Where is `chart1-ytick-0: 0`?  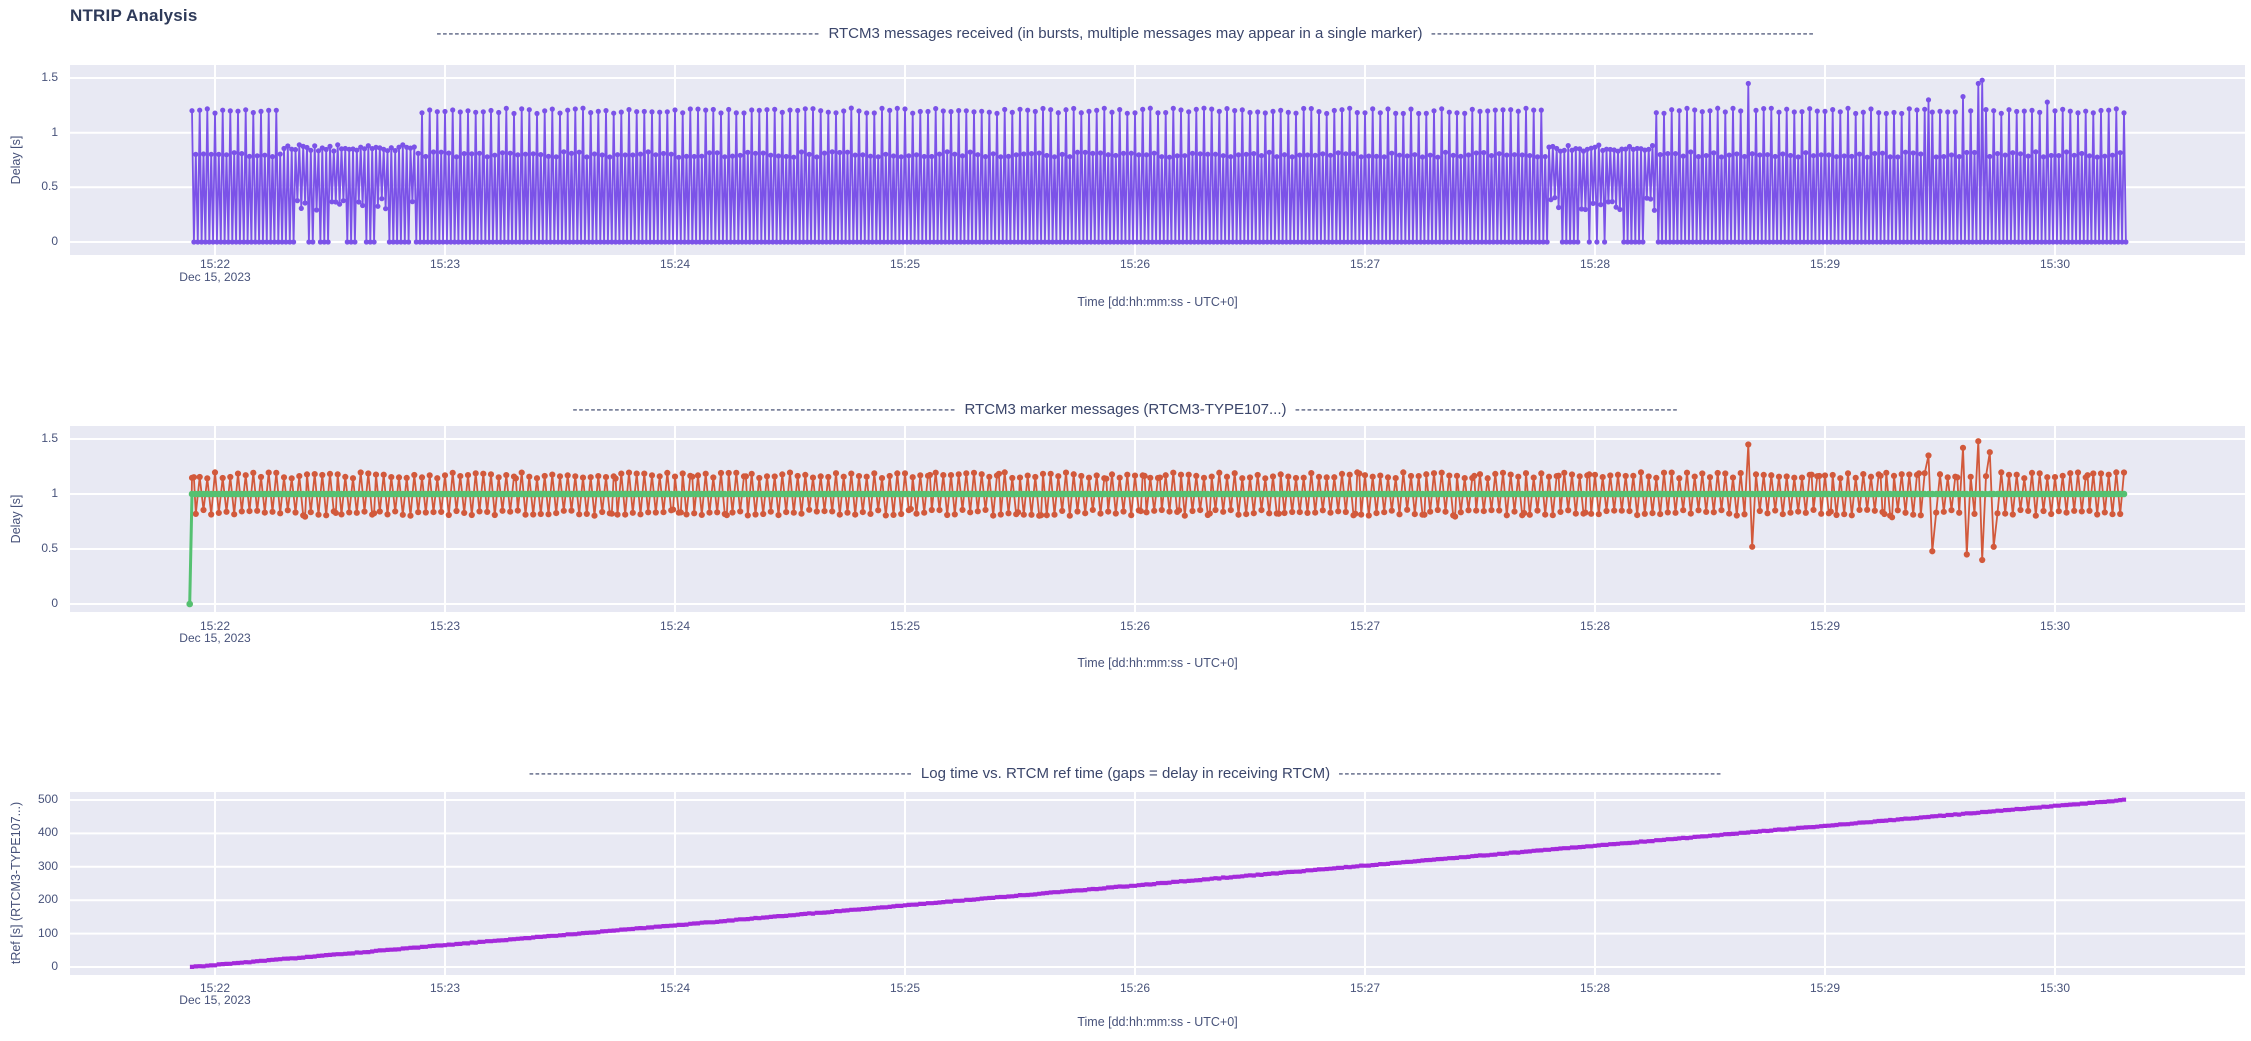 chart1-ytick-0: 0 is located at coordinates (54, 241).